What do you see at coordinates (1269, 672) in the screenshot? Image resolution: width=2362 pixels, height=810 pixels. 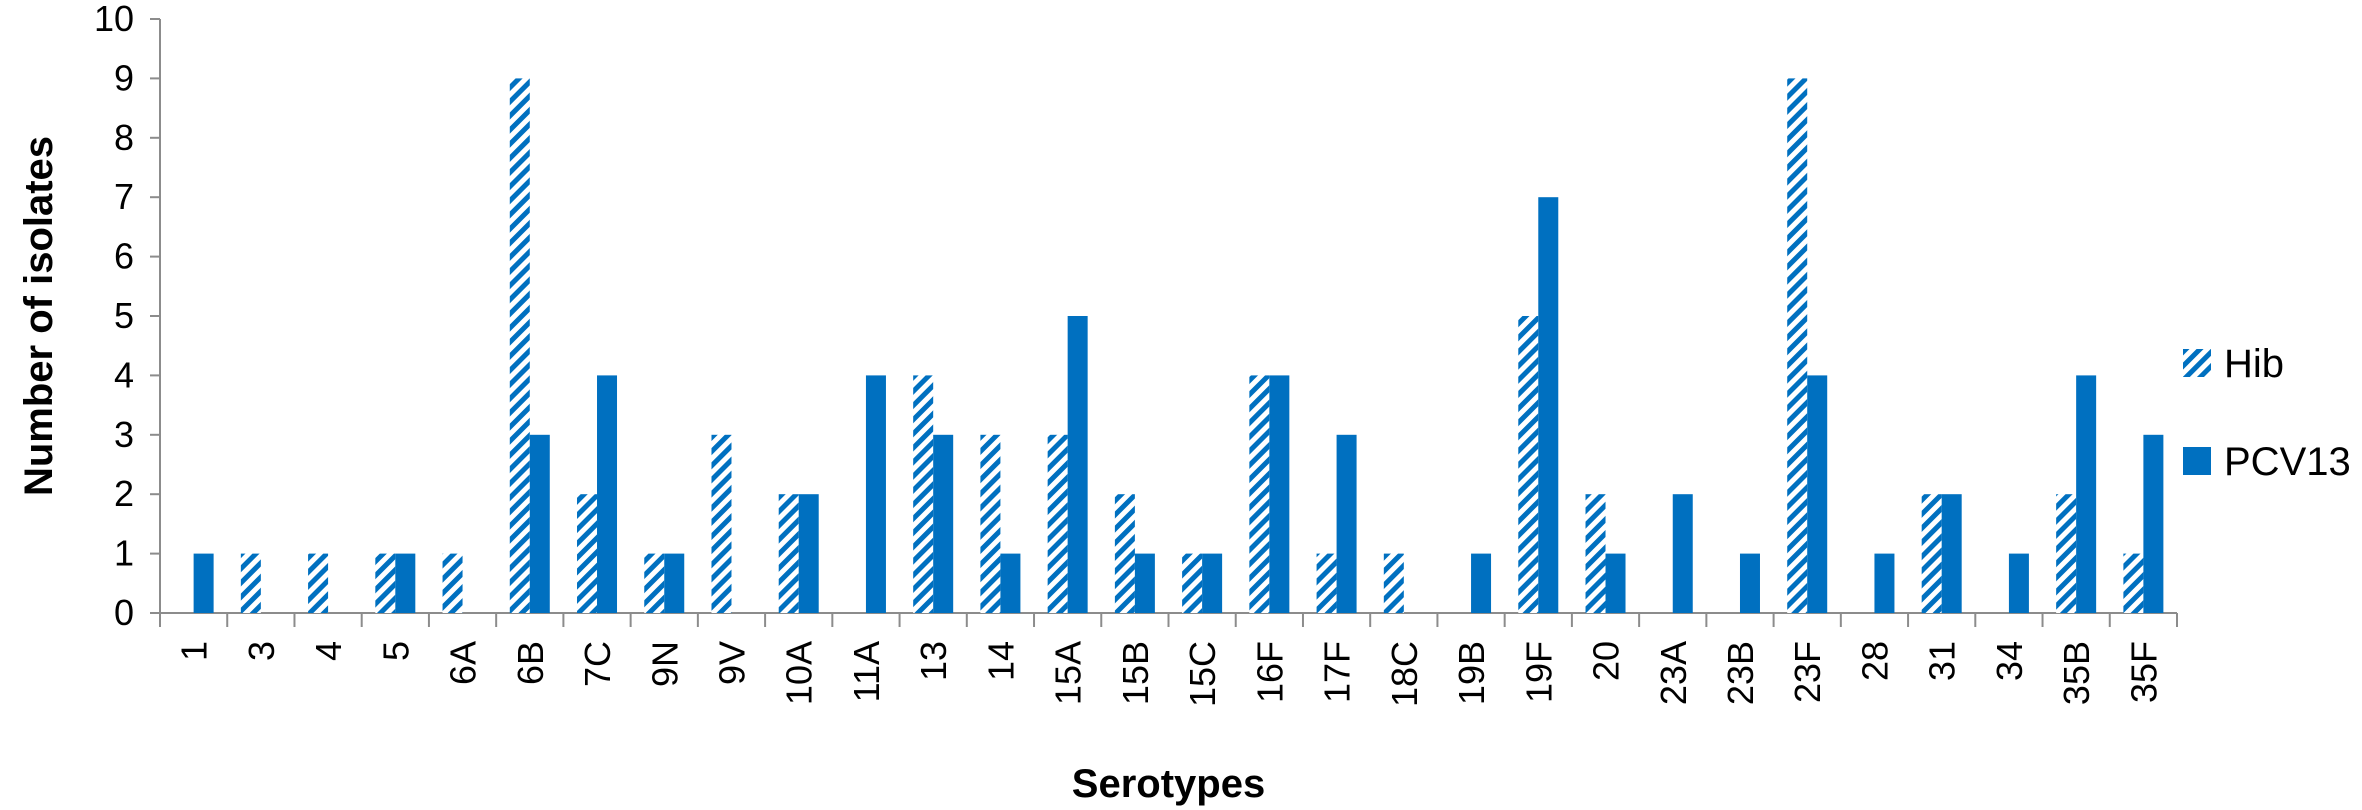 I see `x-tick-label: 16F` at bounding box center [1269, 672].